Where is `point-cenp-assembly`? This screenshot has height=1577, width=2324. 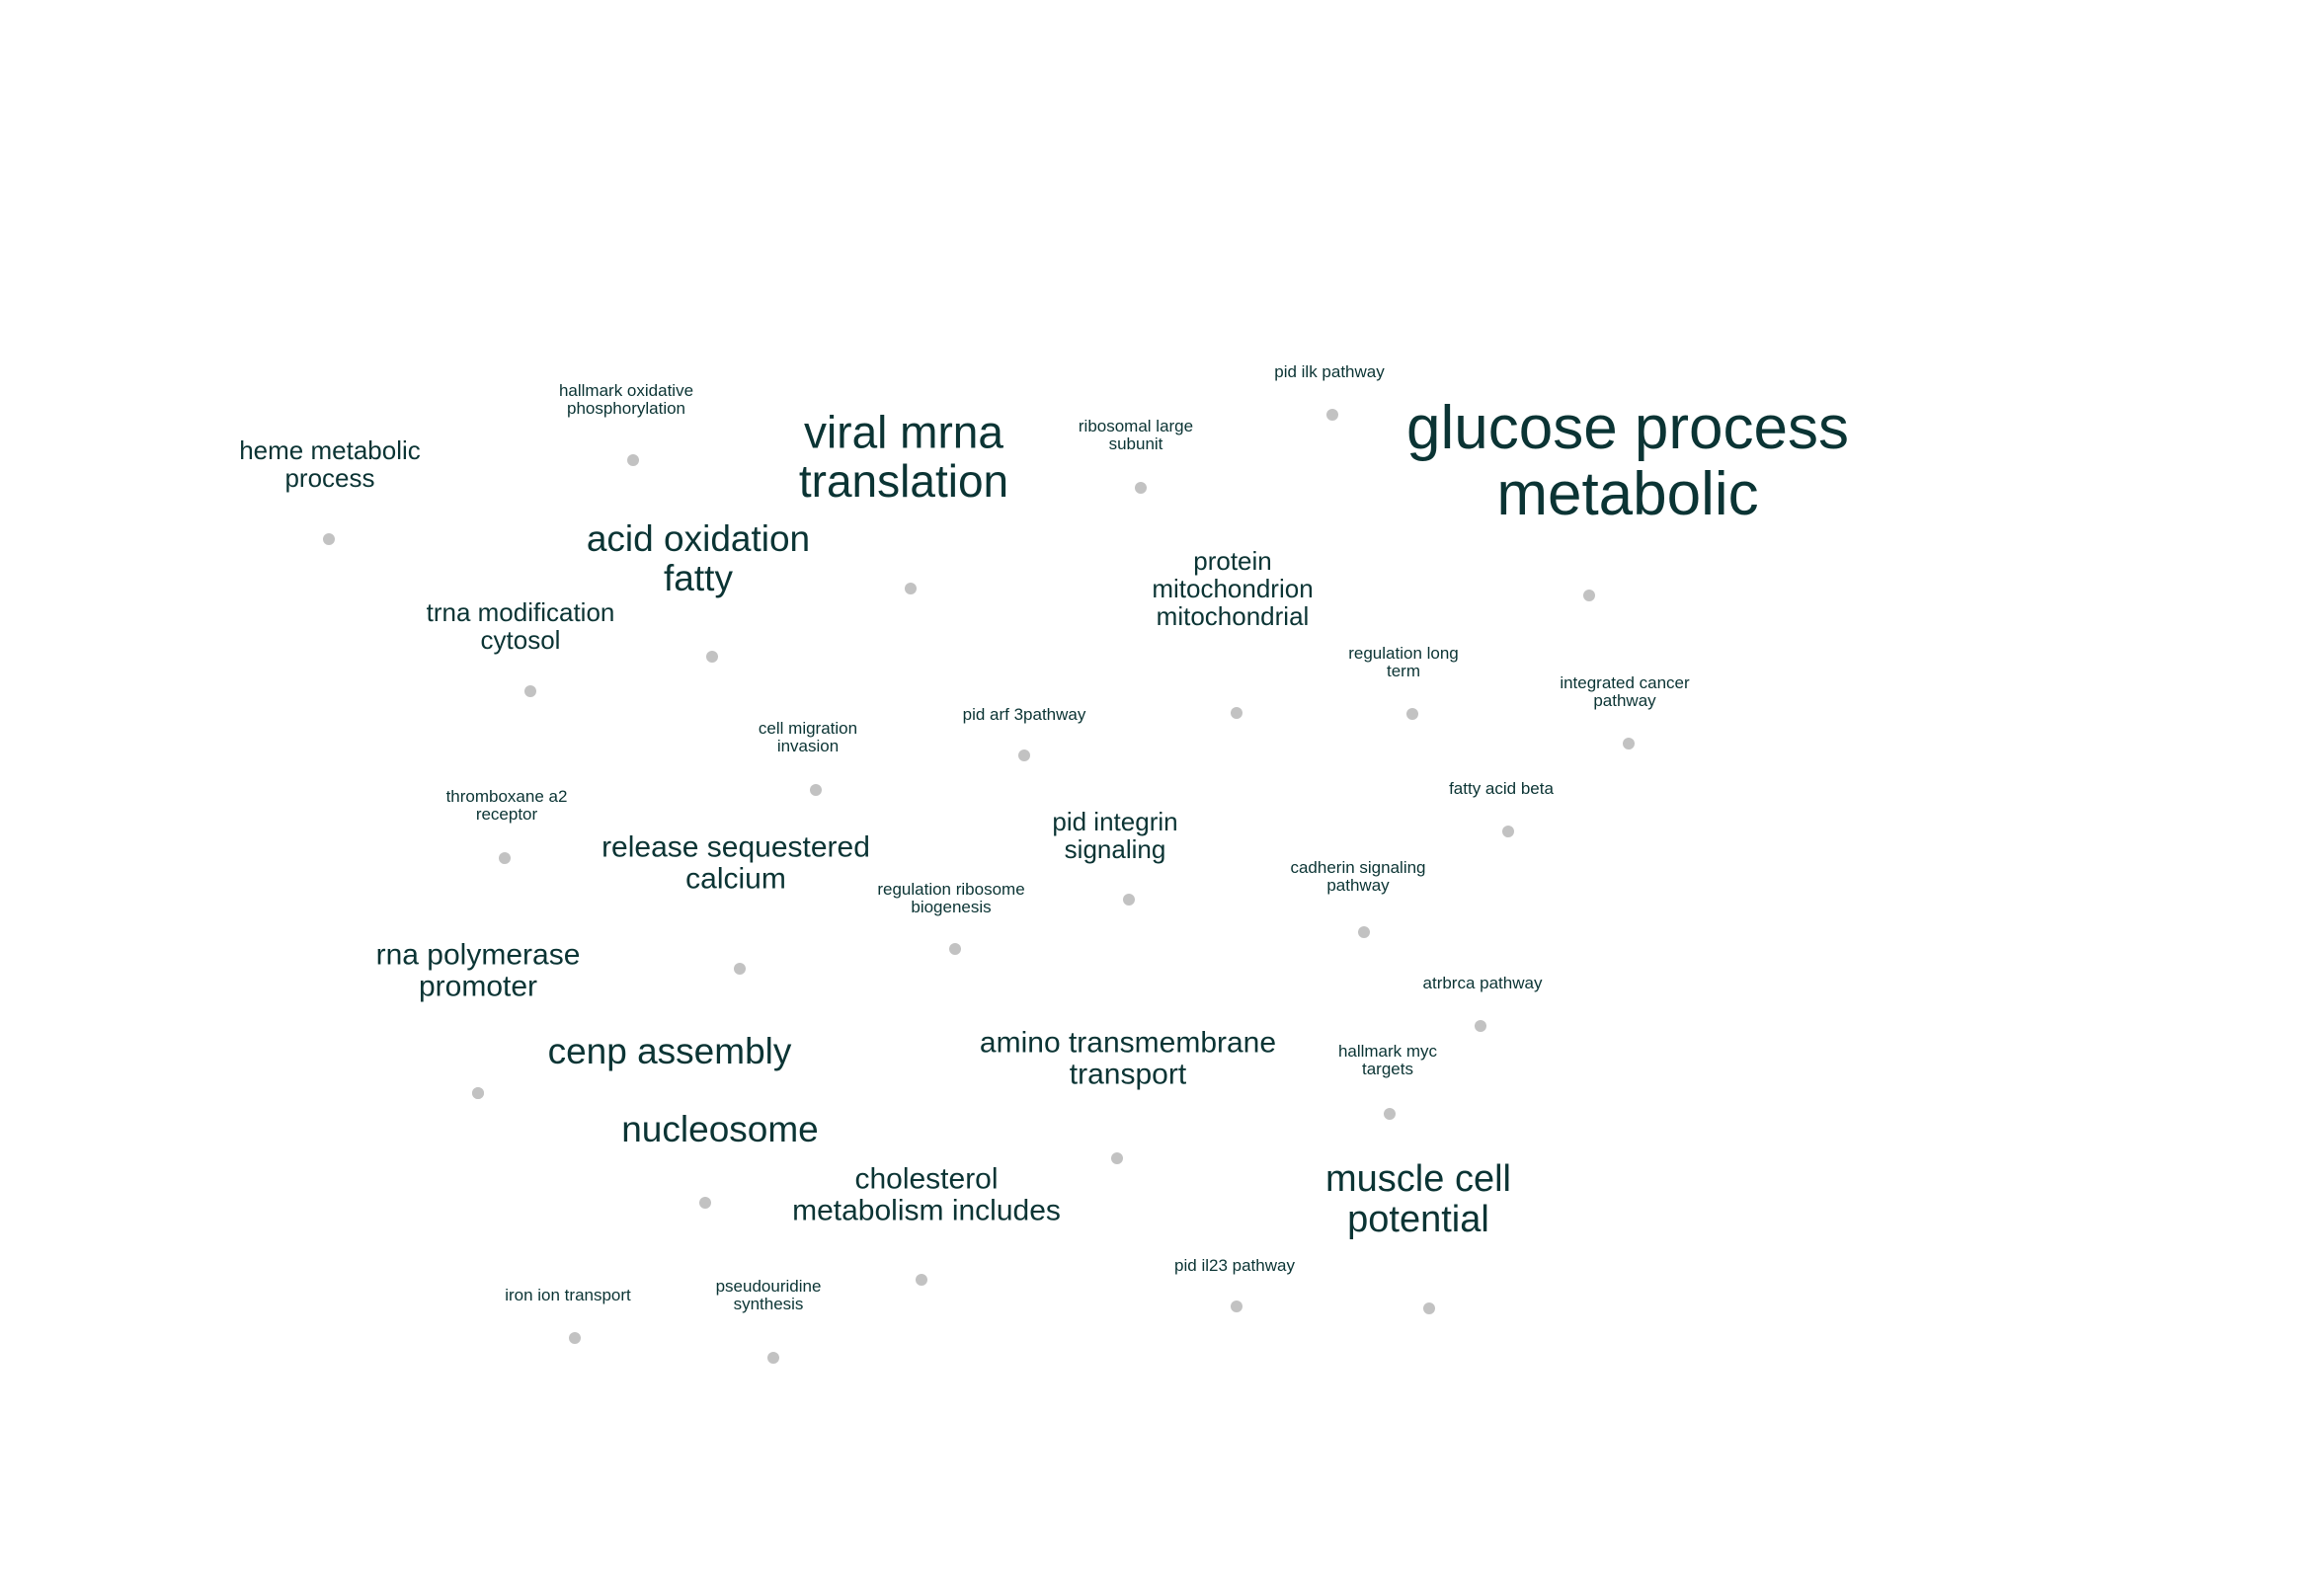
point-cenp-assembly is located at coordinates (478, 1093).